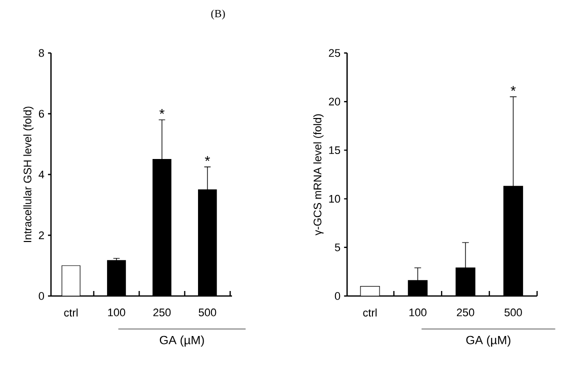  I want to click on y-tick-label: 15, so click(334, 150).